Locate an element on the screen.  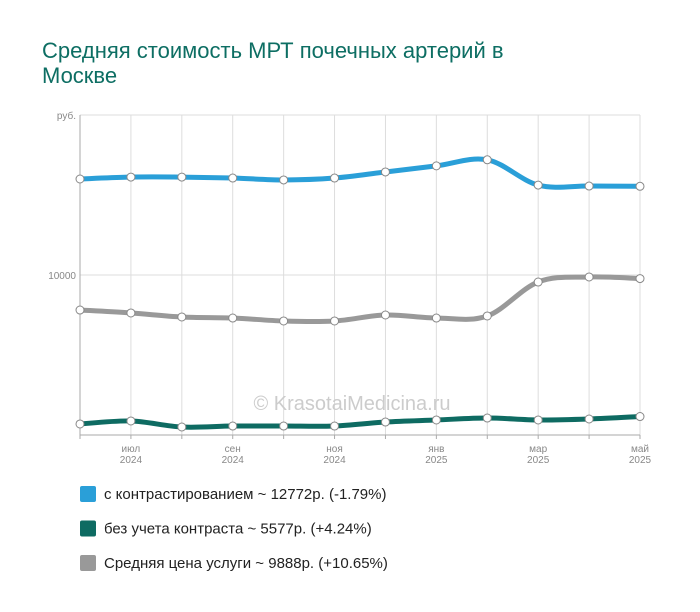
x-tick-label: ноя 2024 is located at coordinates (334, 455).